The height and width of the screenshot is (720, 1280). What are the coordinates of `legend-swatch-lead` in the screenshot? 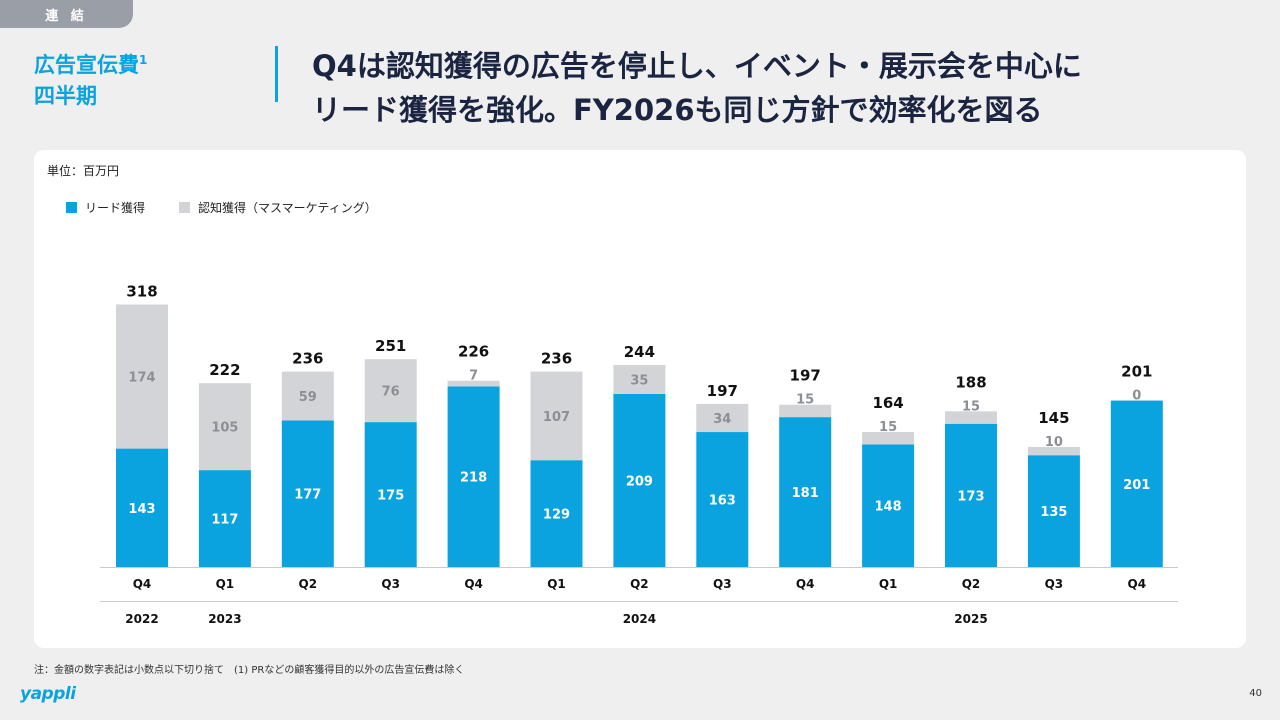 It's located at (71, 207).